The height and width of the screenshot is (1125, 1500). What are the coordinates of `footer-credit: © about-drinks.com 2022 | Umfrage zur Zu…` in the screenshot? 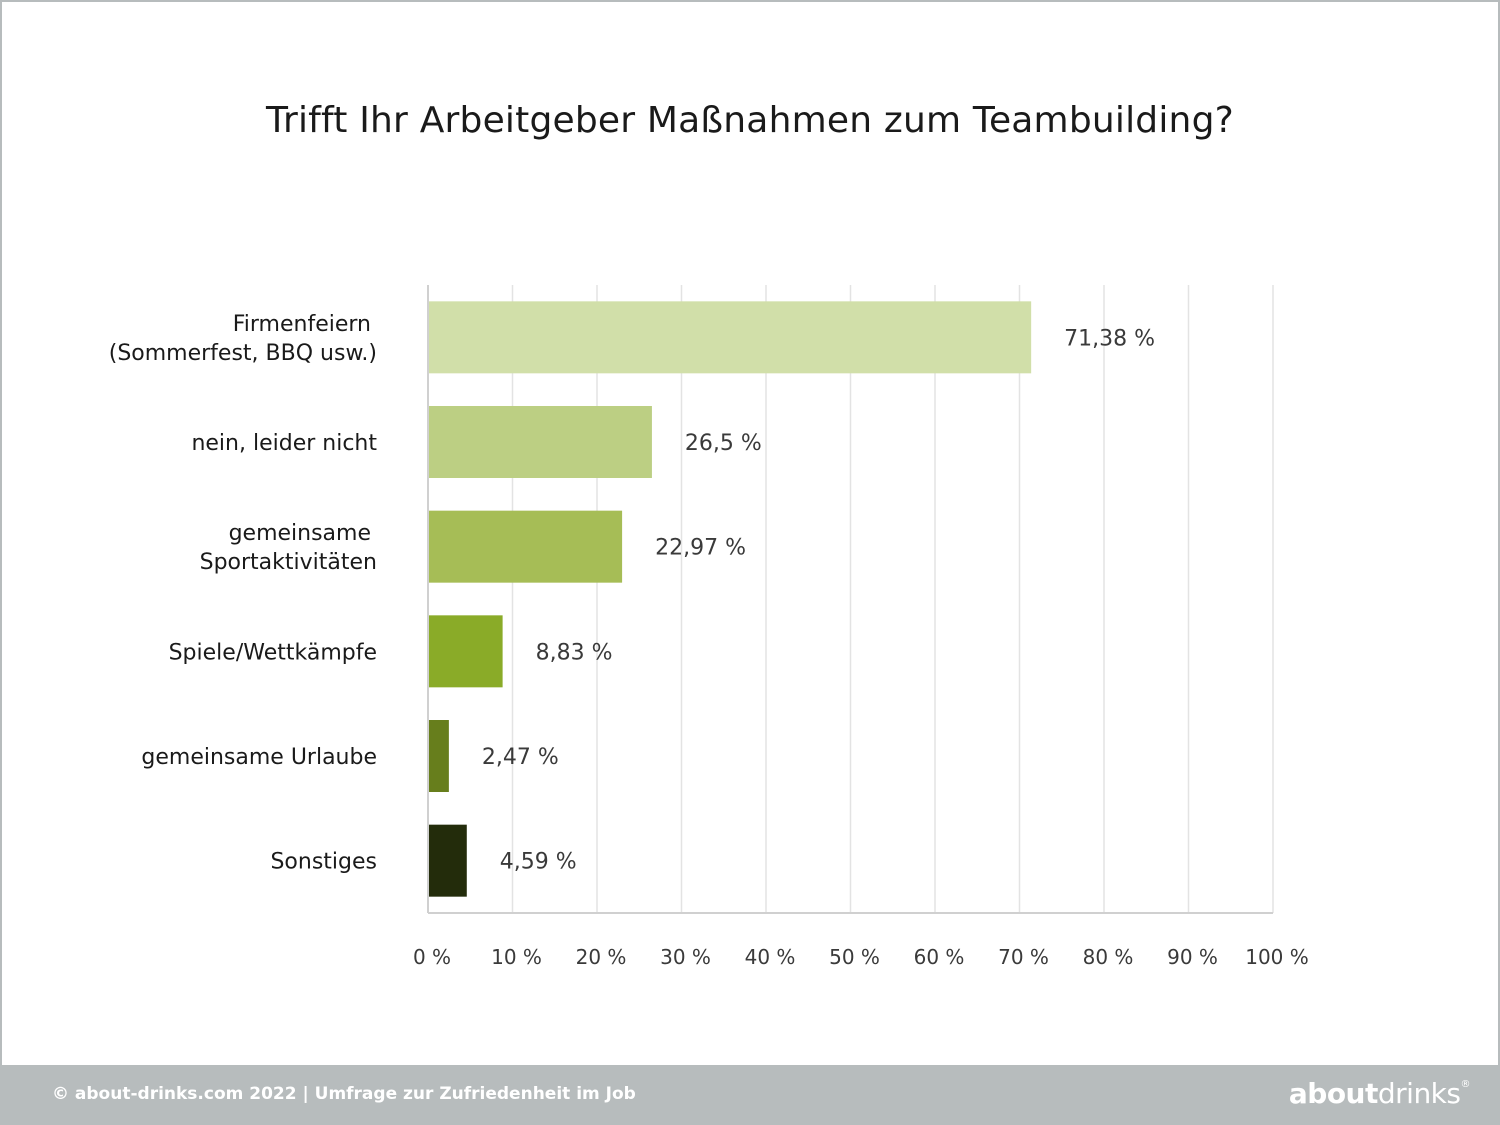 It's located at (344, 1094).